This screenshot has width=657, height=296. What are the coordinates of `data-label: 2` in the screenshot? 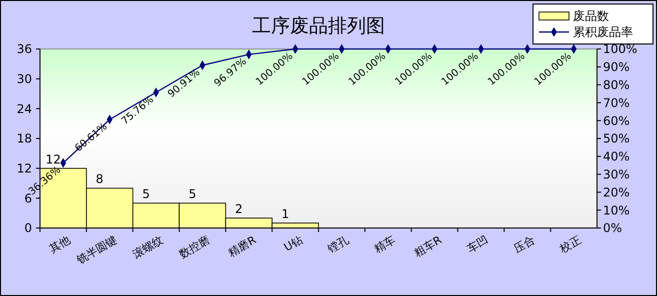 It's located at (239, 209).